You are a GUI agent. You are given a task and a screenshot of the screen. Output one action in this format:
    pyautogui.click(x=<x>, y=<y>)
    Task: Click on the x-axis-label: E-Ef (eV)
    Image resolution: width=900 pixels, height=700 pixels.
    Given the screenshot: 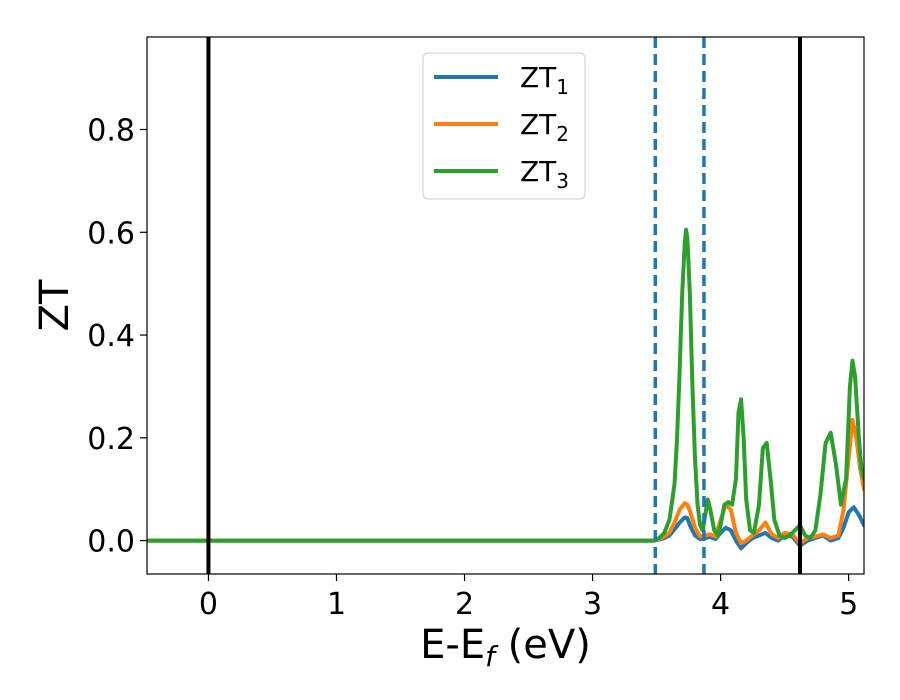 What is the action you would take?
    pyautogui.click(x=505, y=647)
    